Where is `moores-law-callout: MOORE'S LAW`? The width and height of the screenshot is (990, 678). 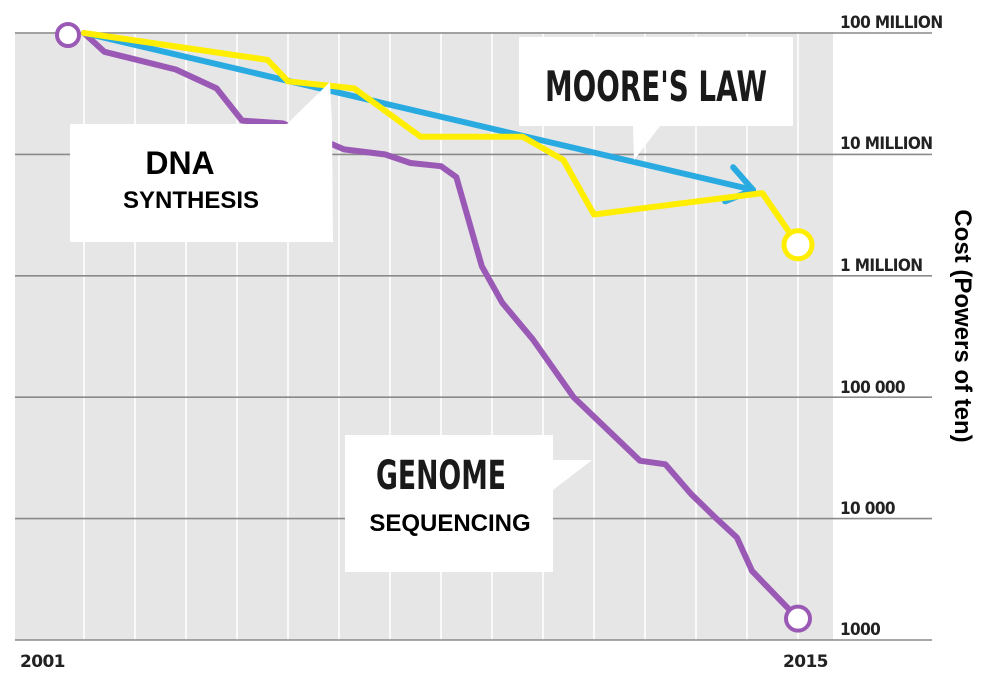
moores-law-callout: MOORE'S LAW is located at coordinates (656, 98).